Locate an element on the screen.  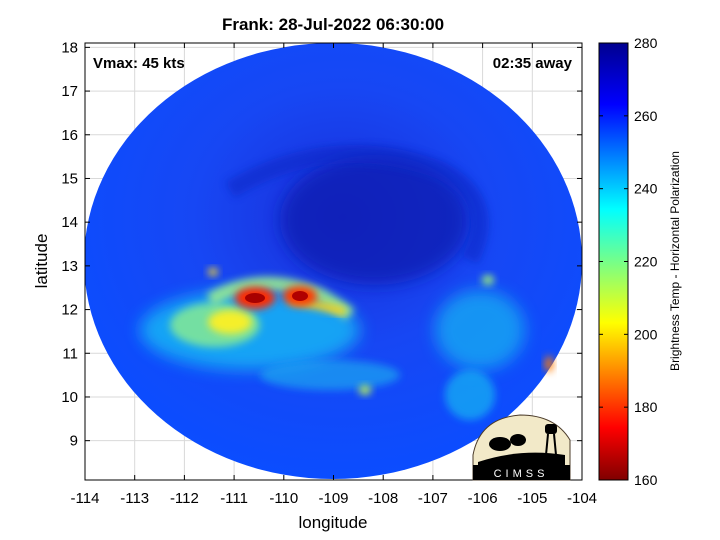
logo-text: CIMSS is located at coordinates (521, 474).